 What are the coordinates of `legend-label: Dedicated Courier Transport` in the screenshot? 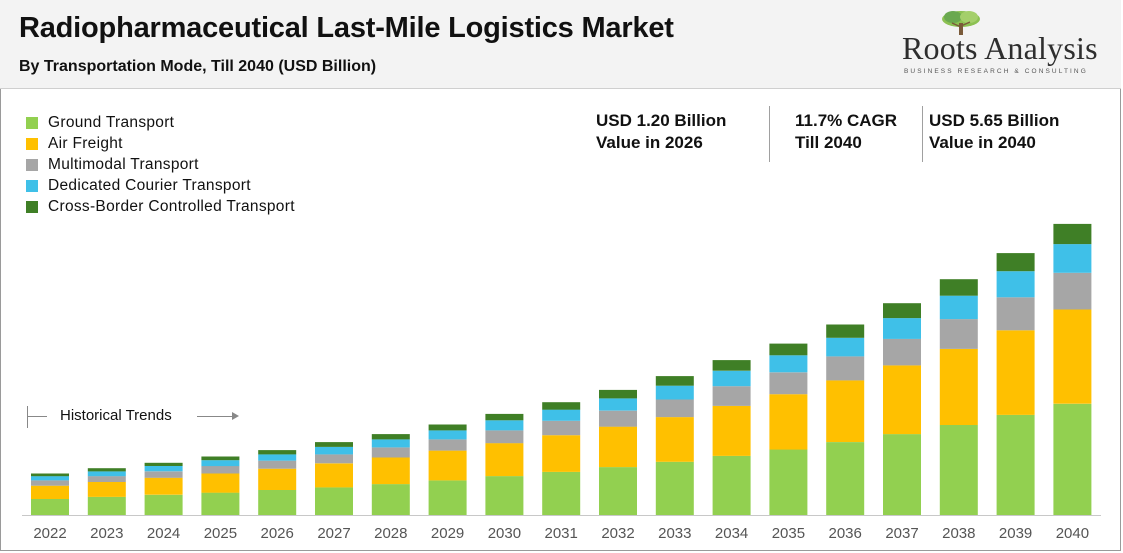 It's located at (149, 185).